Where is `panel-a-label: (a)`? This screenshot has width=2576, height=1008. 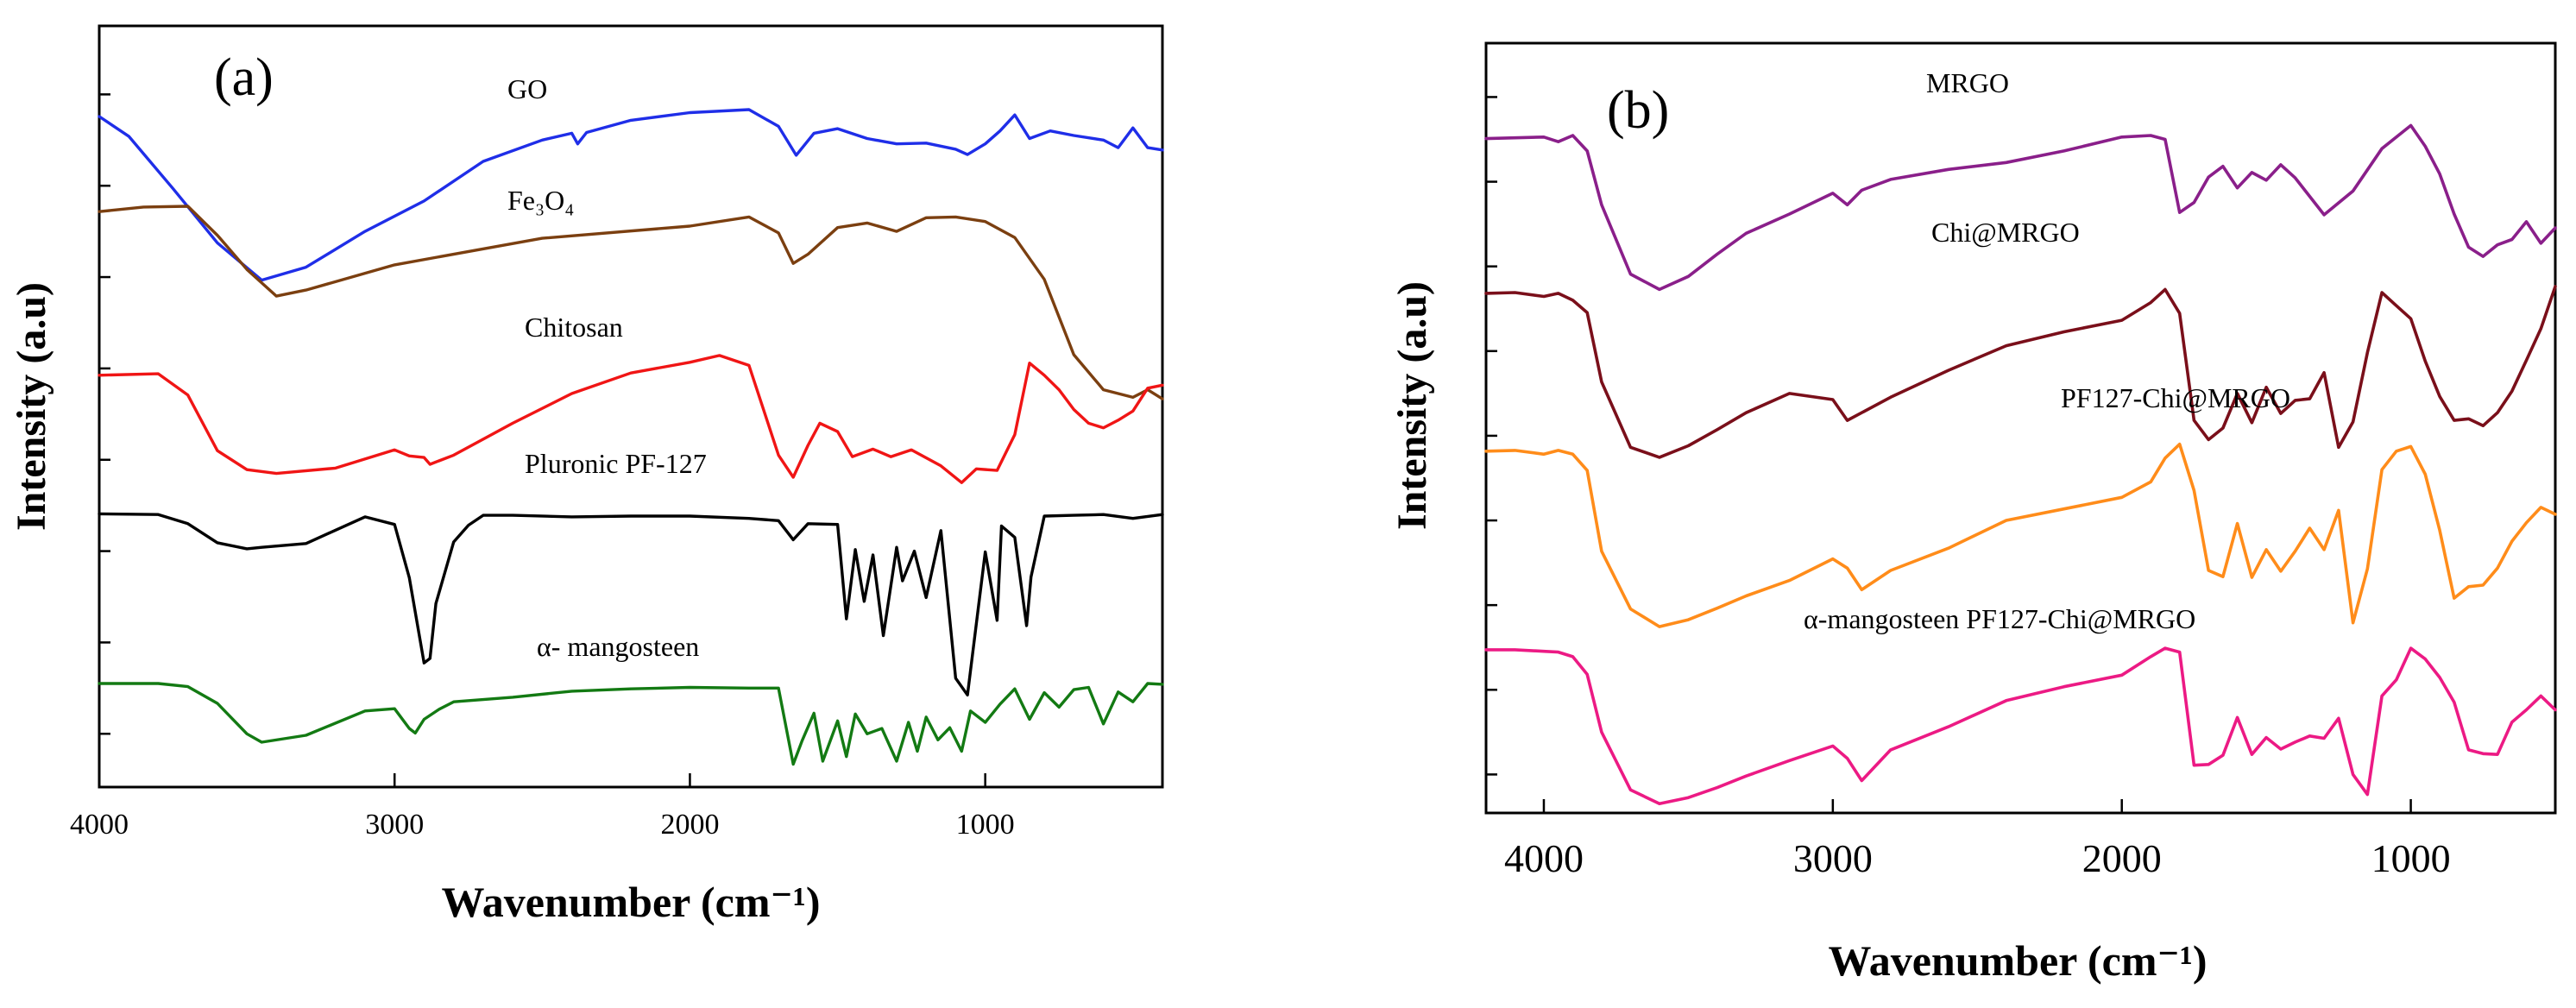 panel-a-label: (a) is located at coordinates (244, 77).